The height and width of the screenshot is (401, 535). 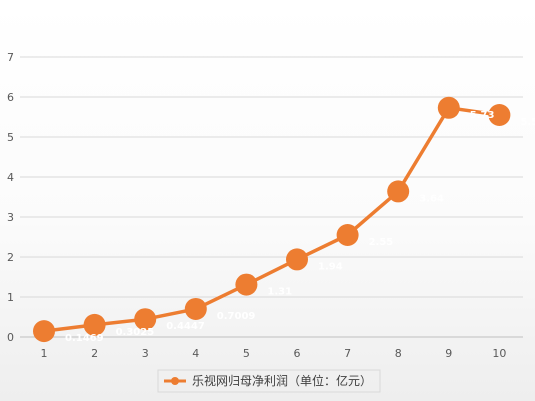 What do you see at coordinates (94, 353) in the screenshot?
I see `x-tick-label: 2` at bounding box center [94, 353].